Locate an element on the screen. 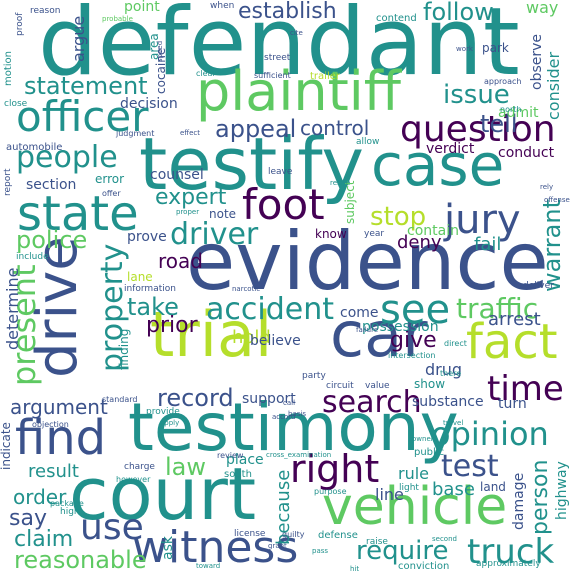  word-defendant: defendant is located at coordinates (279, 48).